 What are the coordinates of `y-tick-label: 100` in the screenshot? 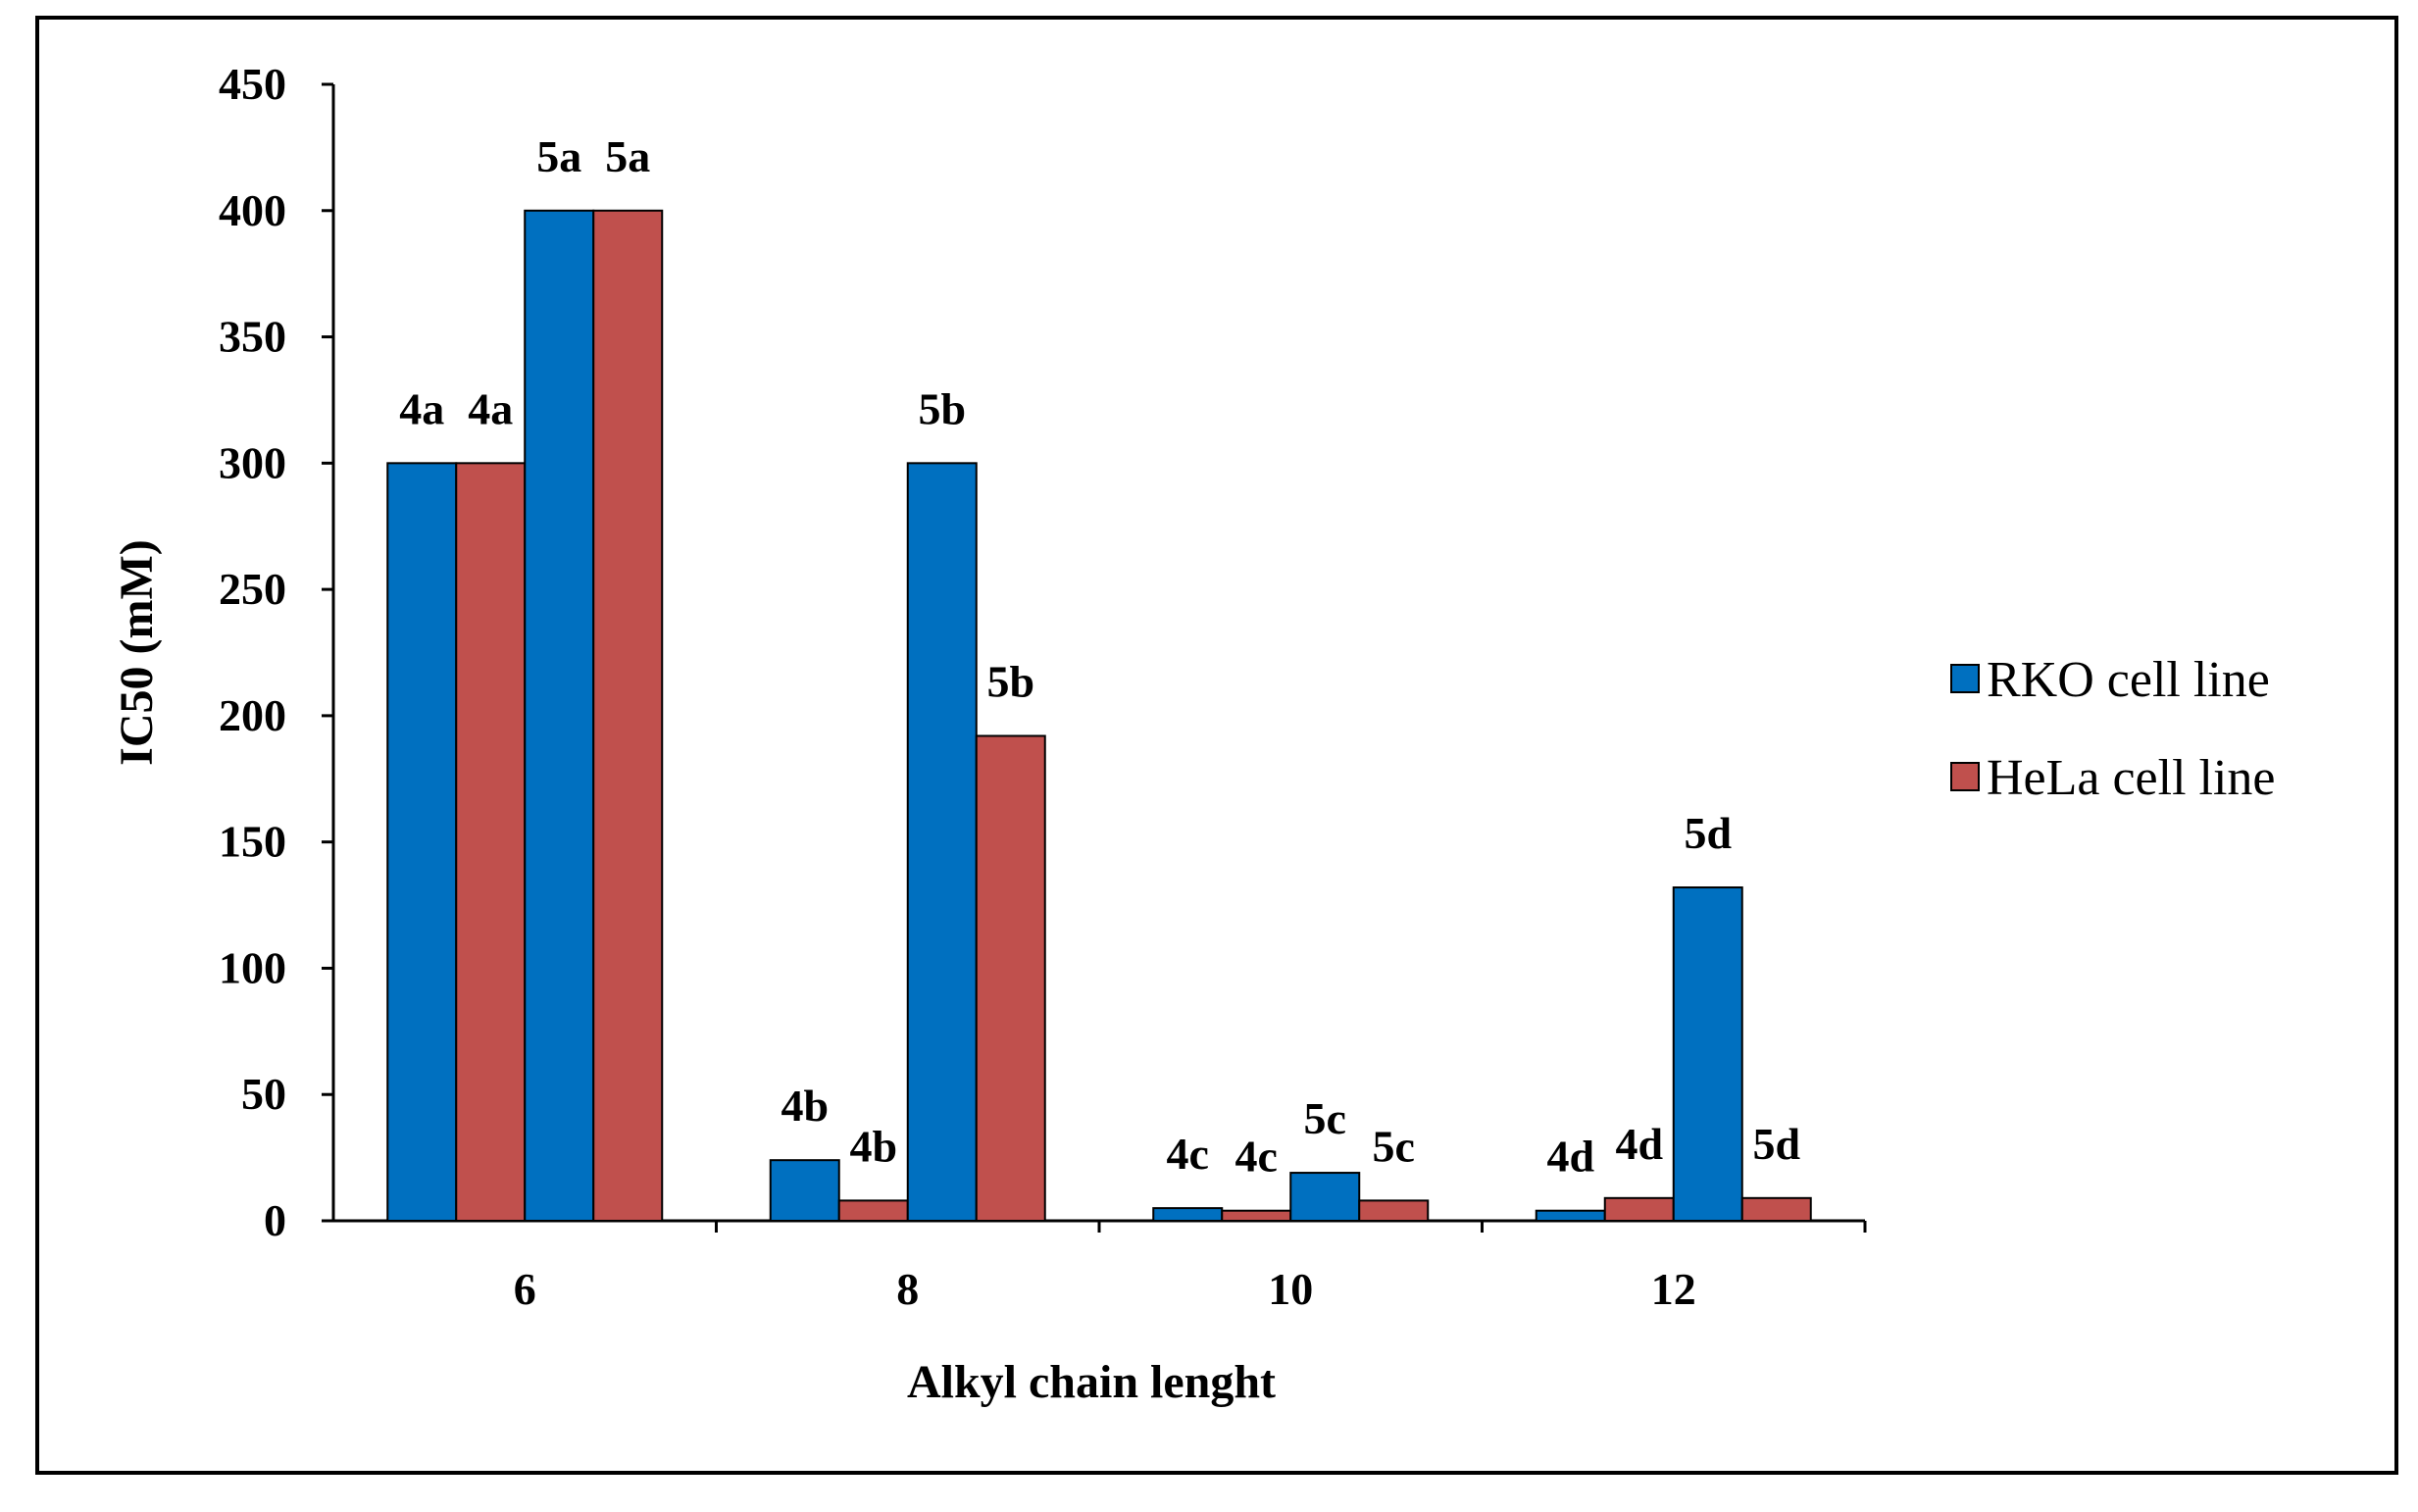 It's located at (253, 967).